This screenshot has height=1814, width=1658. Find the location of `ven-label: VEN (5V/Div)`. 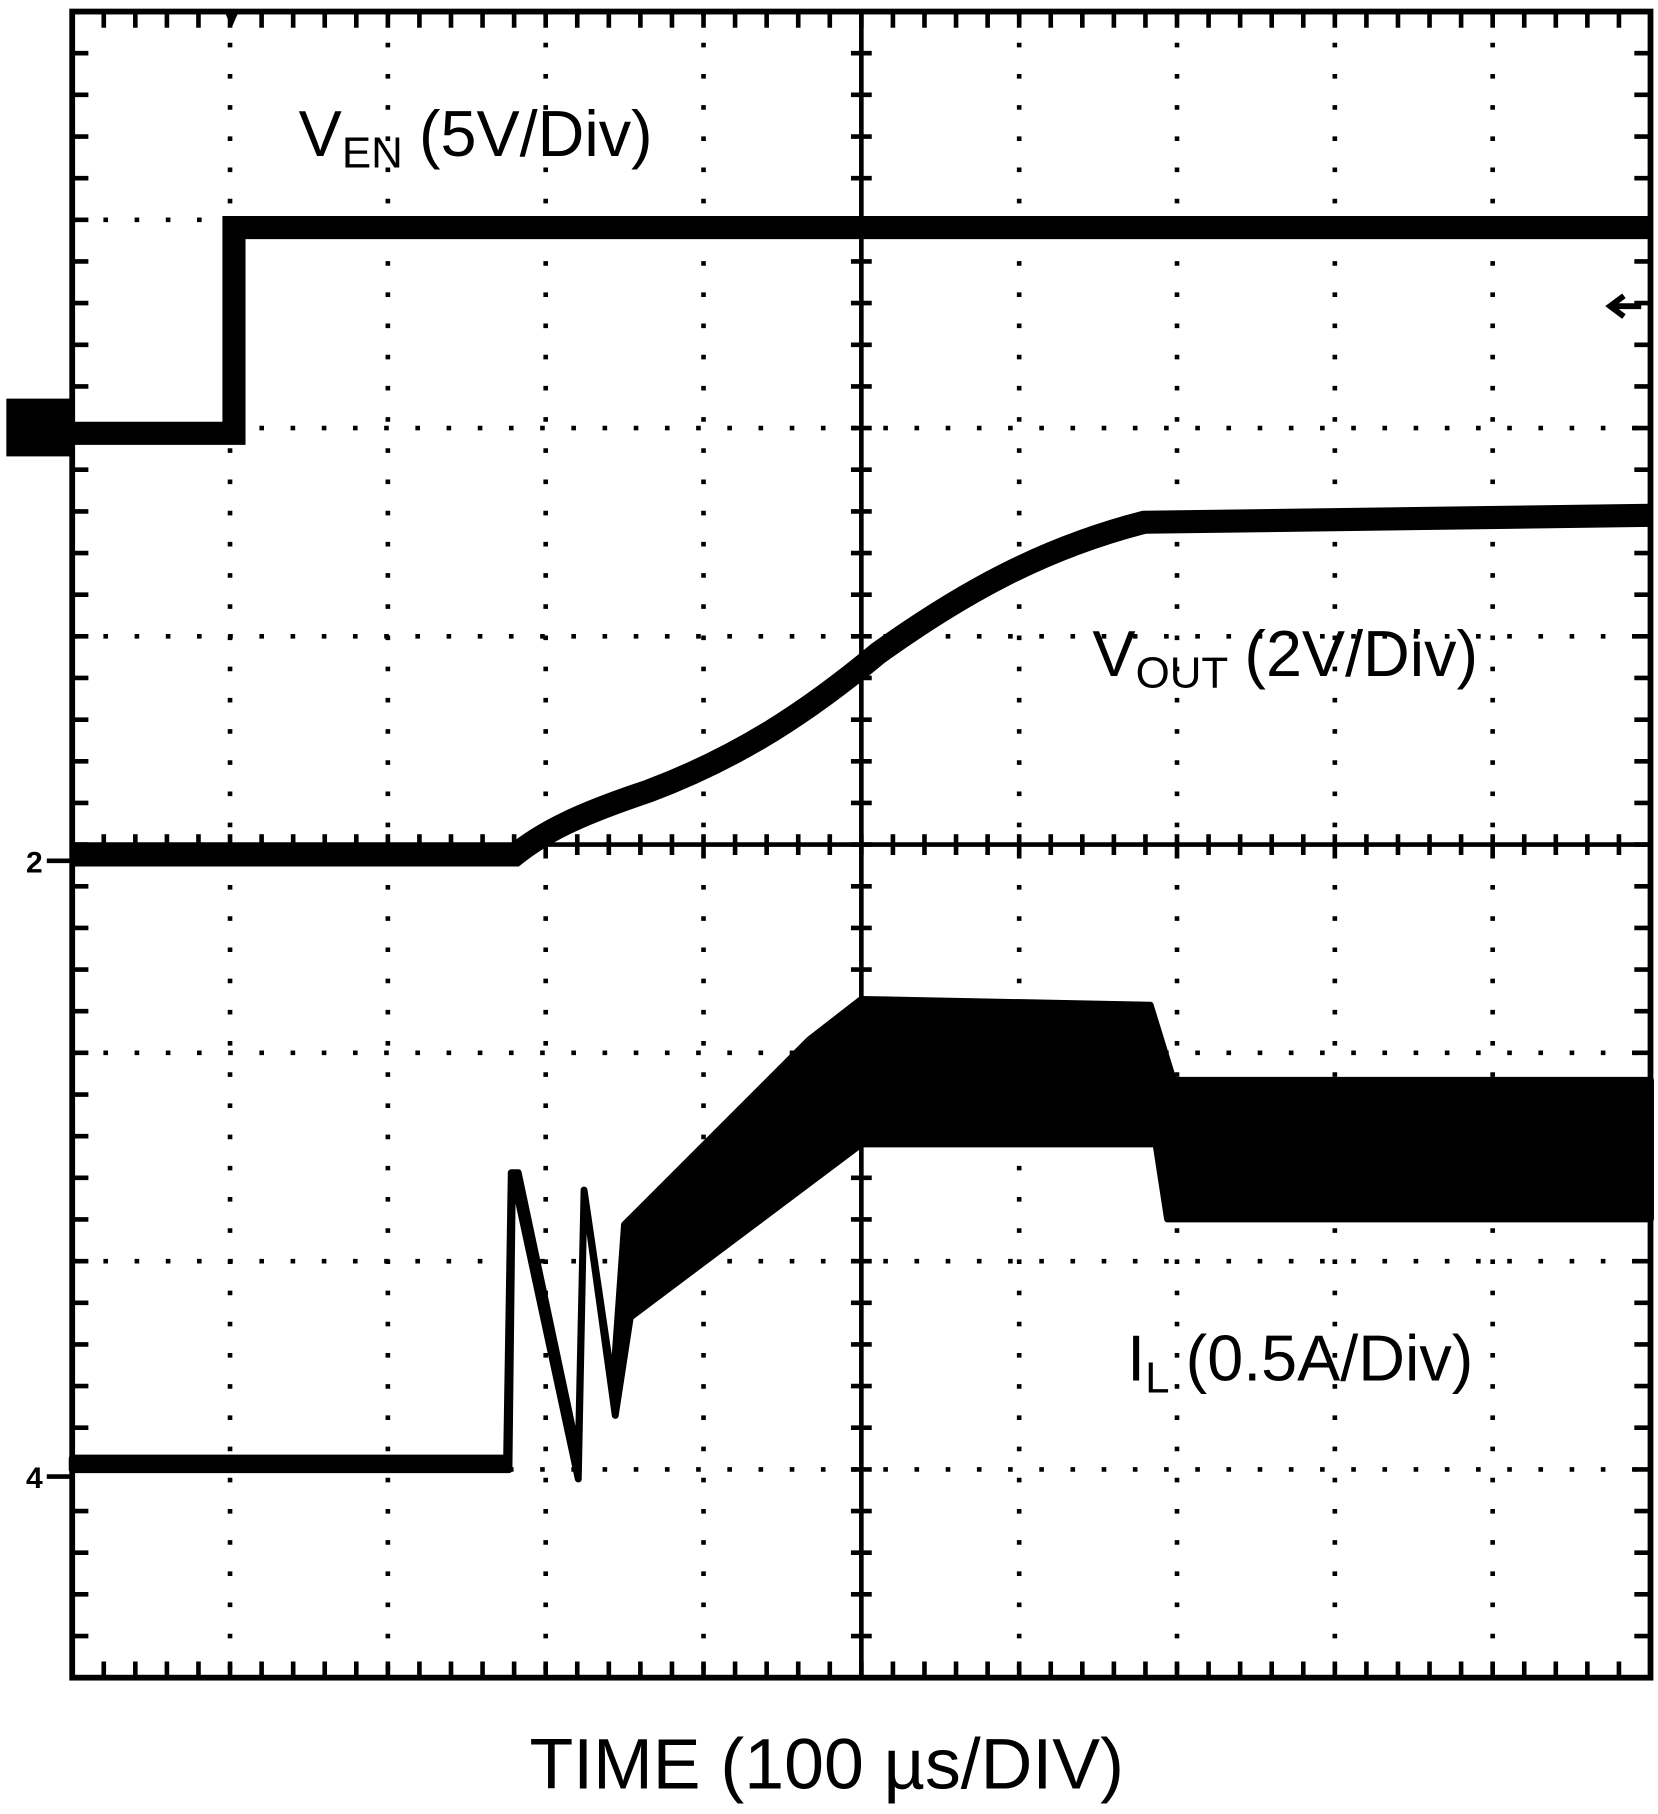

ven-label: VEN (5V/Div) is located at coordinates (476, 137).